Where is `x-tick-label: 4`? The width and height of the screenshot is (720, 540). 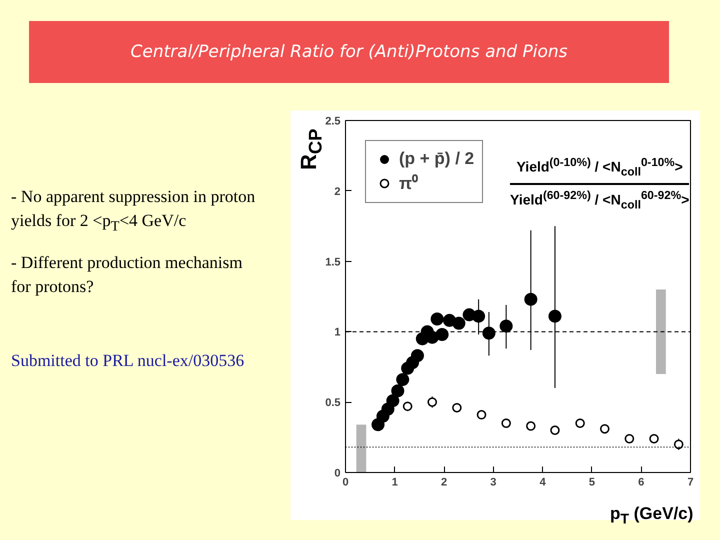
x-tick-label: 4 is located at coordinates (543, 482).